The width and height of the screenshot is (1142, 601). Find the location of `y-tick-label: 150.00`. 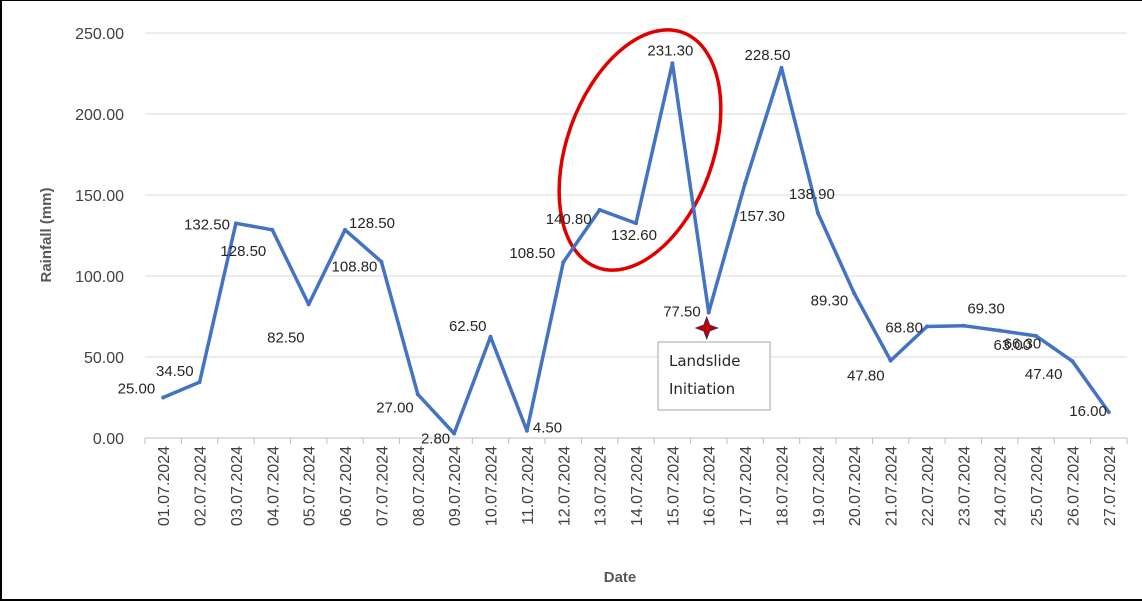

y-tick-label: 150.00 is located at coordinates (99, 196).